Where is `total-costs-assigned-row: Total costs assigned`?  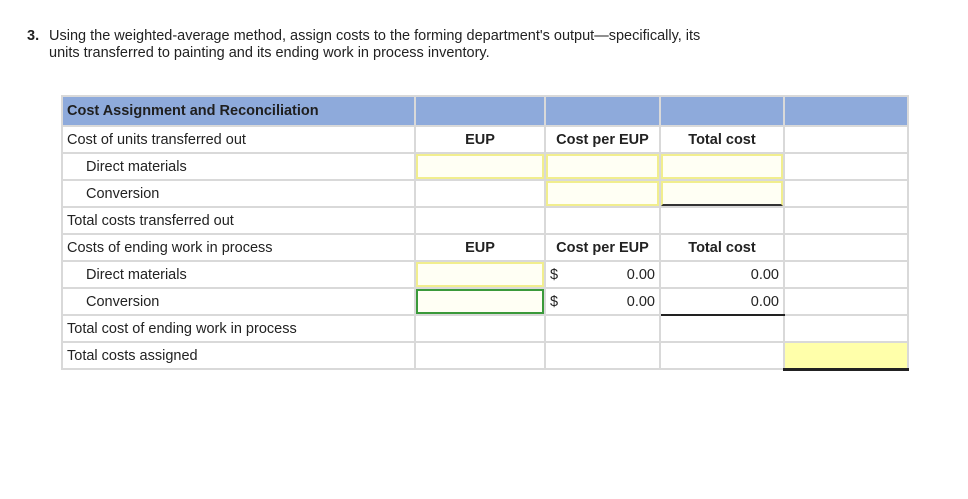 total-costs-assigned-row: Total costs assigned is located at coordinates (485, 356).